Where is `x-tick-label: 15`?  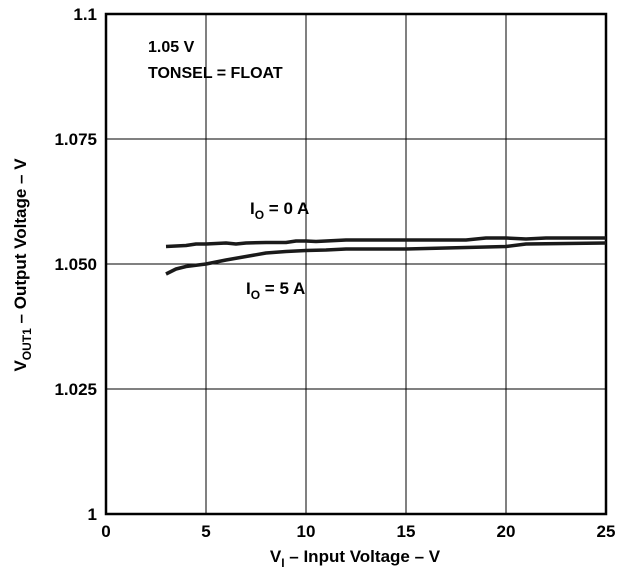
x-tick-label: 15 is located at coordinates (406, 531).